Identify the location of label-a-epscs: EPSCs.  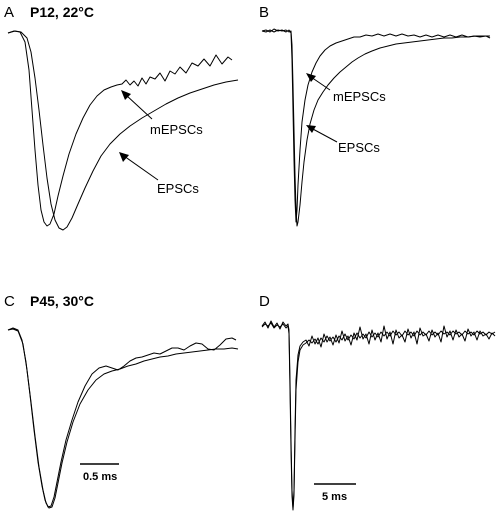
(178, 188).